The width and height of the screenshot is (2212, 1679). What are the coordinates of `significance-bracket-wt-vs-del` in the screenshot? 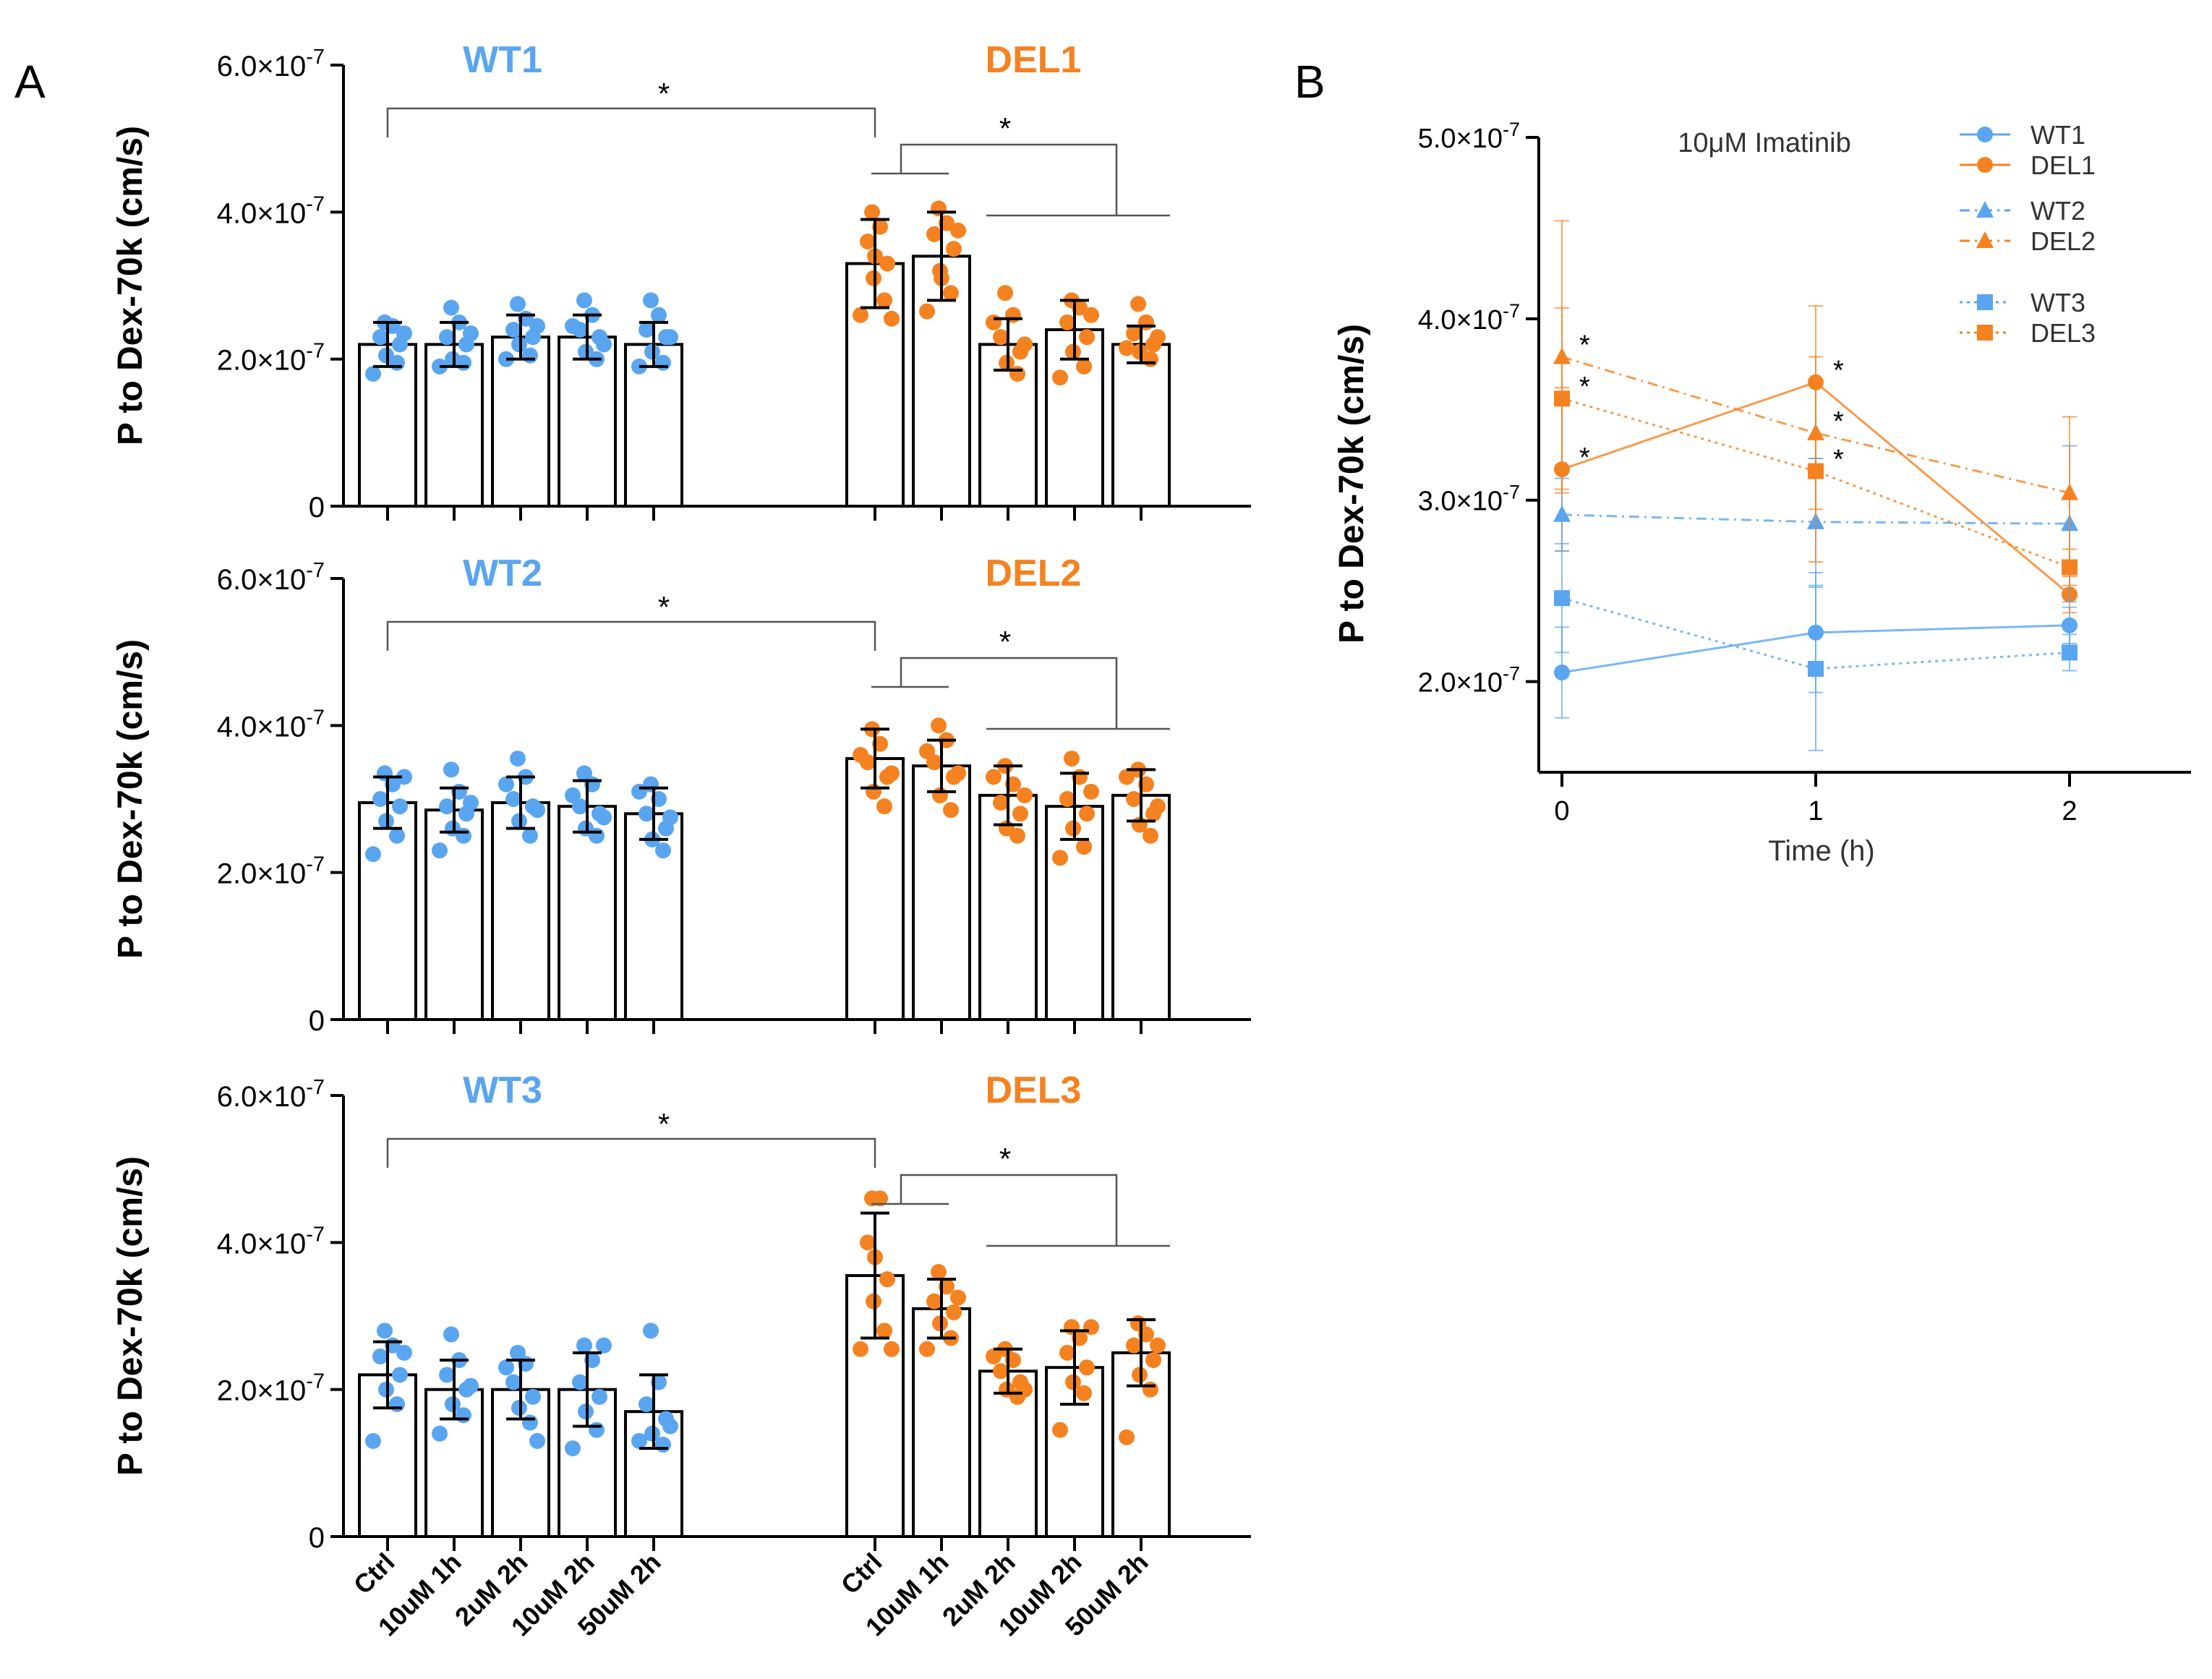 It's located at (631, 1153).